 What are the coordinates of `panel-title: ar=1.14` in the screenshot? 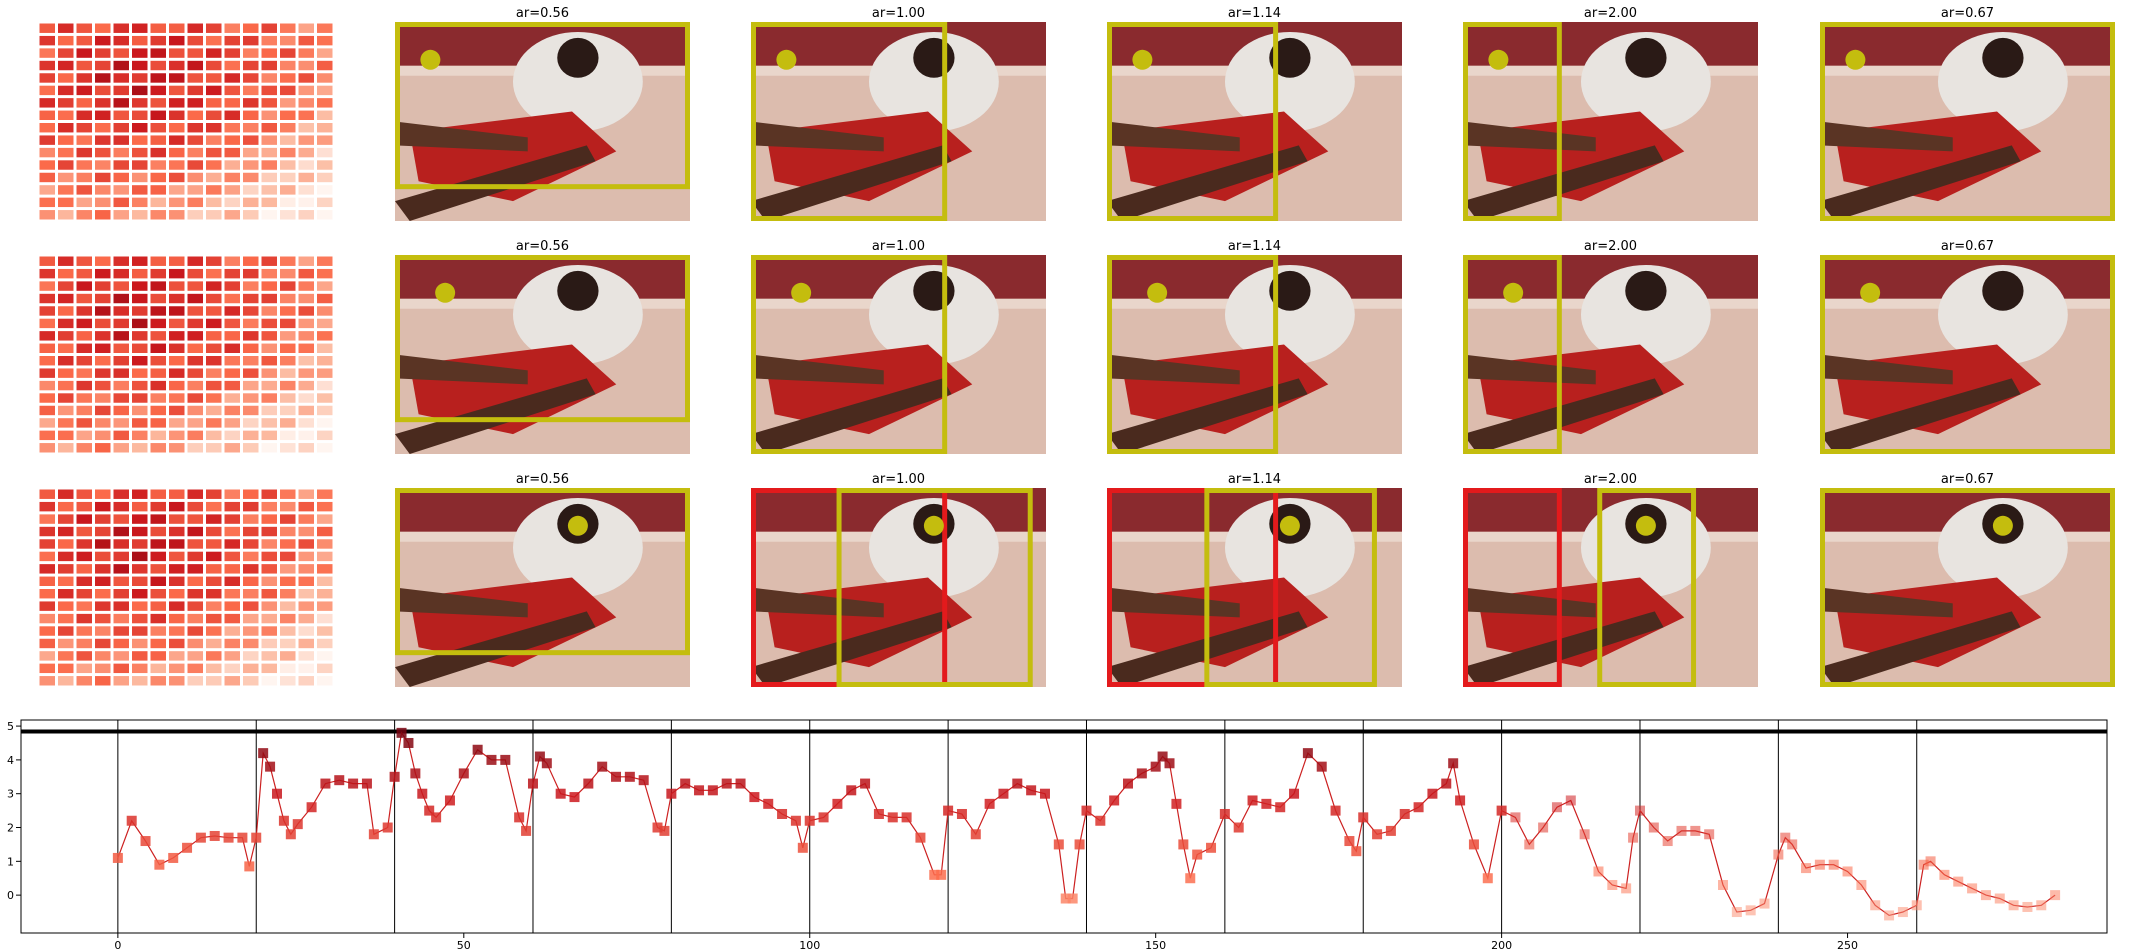 It's located at (1254, 479).